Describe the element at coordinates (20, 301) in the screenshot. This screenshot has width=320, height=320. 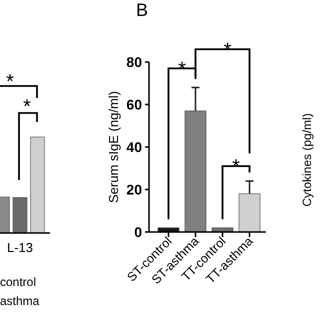
I see `text: asthma` at that location.